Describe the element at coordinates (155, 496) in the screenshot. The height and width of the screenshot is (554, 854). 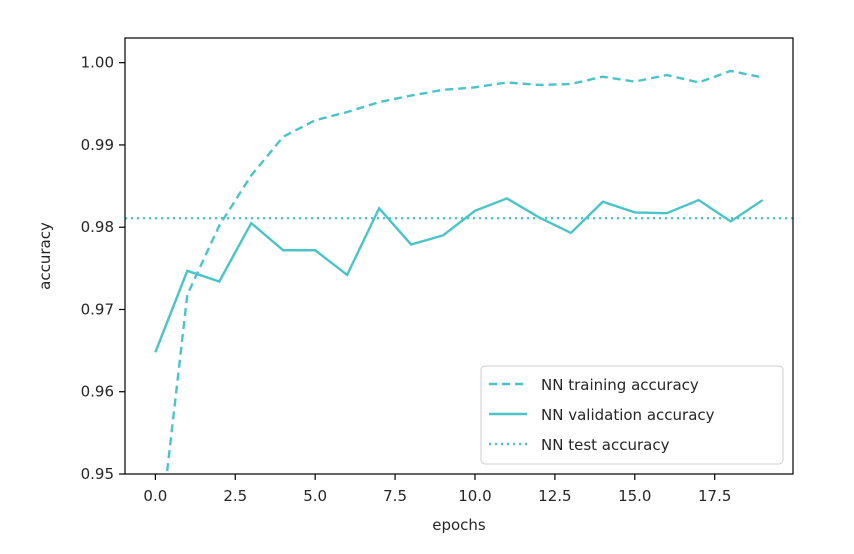
I see `x-tick-label: 0.0` at that location.